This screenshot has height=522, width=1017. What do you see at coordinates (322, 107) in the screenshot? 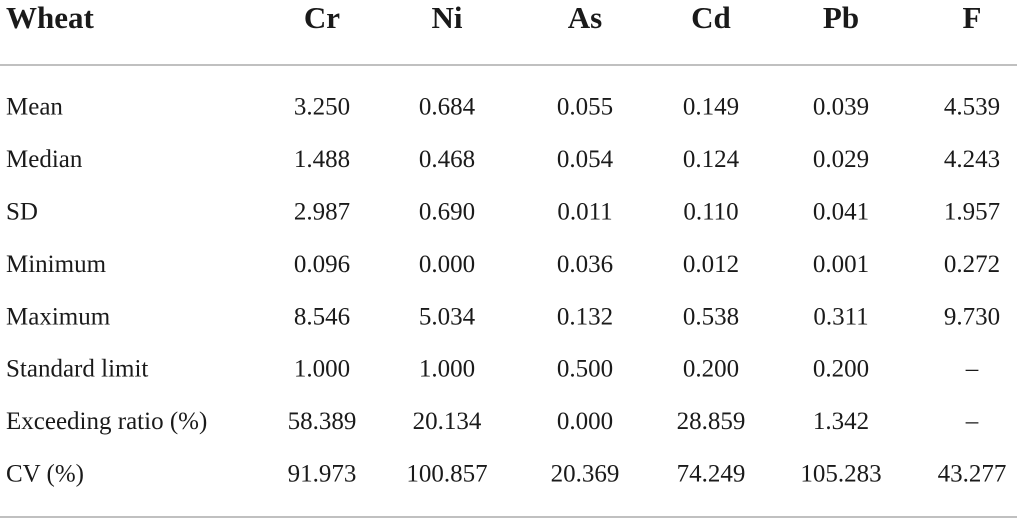
I see `cell: 3.250` at bounding box center [322, 107].